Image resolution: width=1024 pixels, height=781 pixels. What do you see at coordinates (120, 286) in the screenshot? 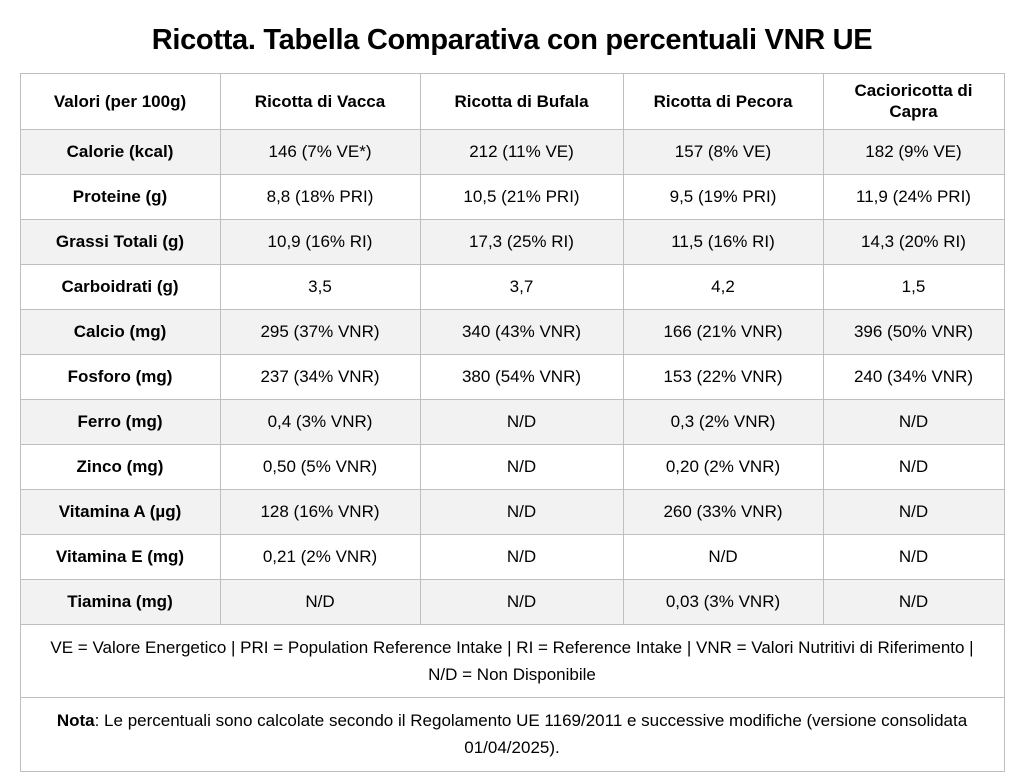
I see `row-label: Carboidrati (g)` at bounding box center [120, 286].